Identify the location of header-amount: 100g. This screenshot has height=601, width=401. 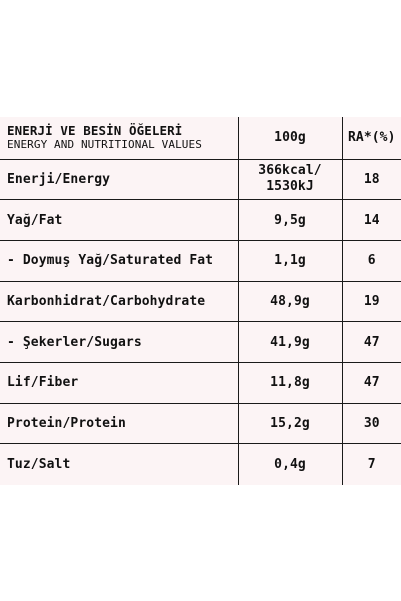
(289, 138).